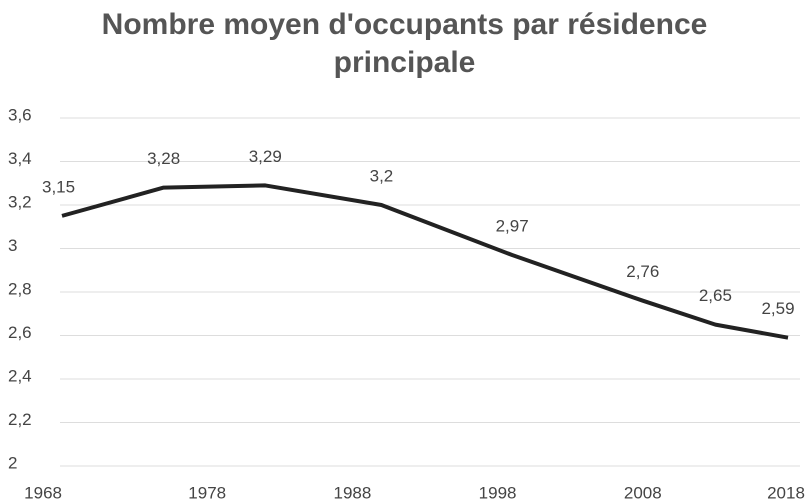  I want to click on data-label: 3,29, so click(265, 156).